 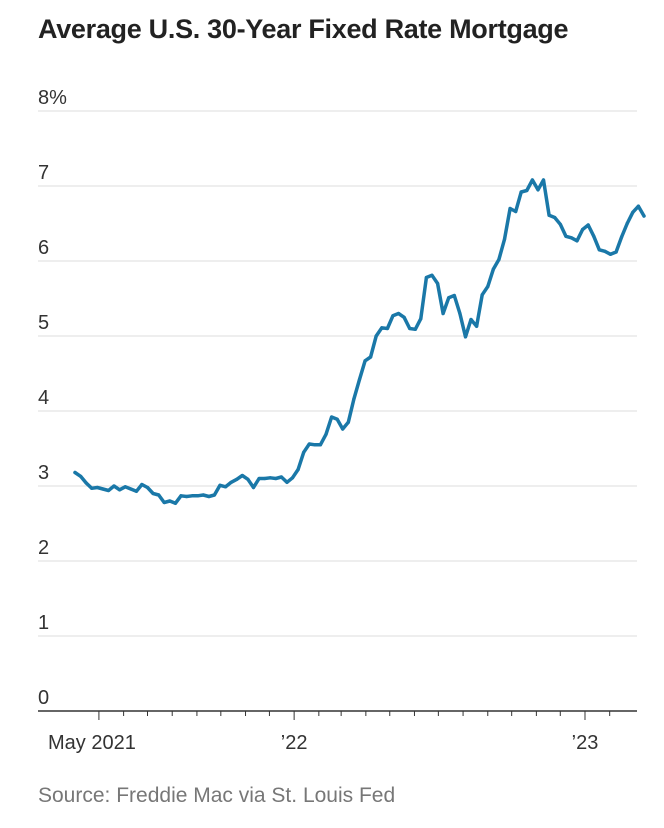 I want to click on x-axis: May 2021 ’22 ’23, so click(x=337, y=732).